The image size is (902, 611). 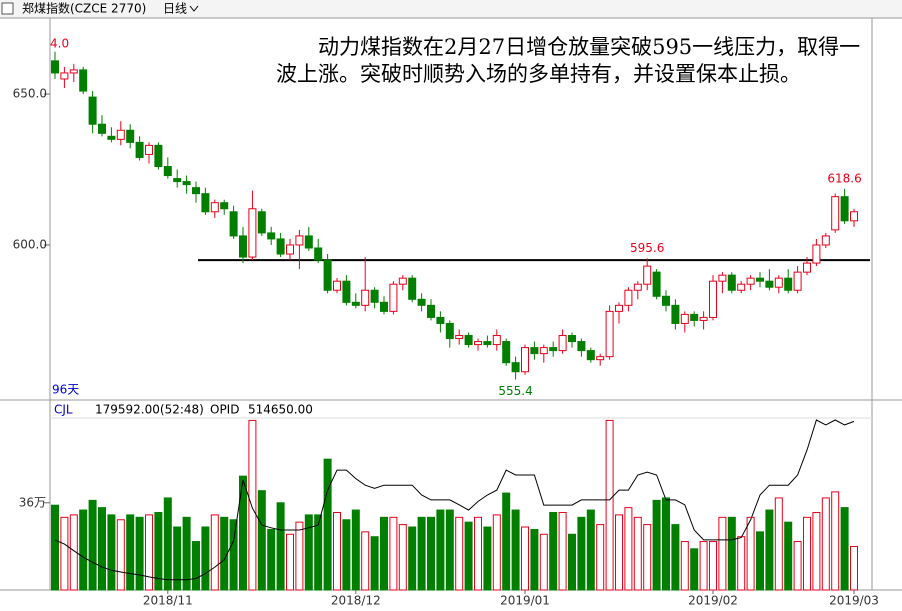 I want to click on y-tick-label: 650.0, so click(x=30, y=94).